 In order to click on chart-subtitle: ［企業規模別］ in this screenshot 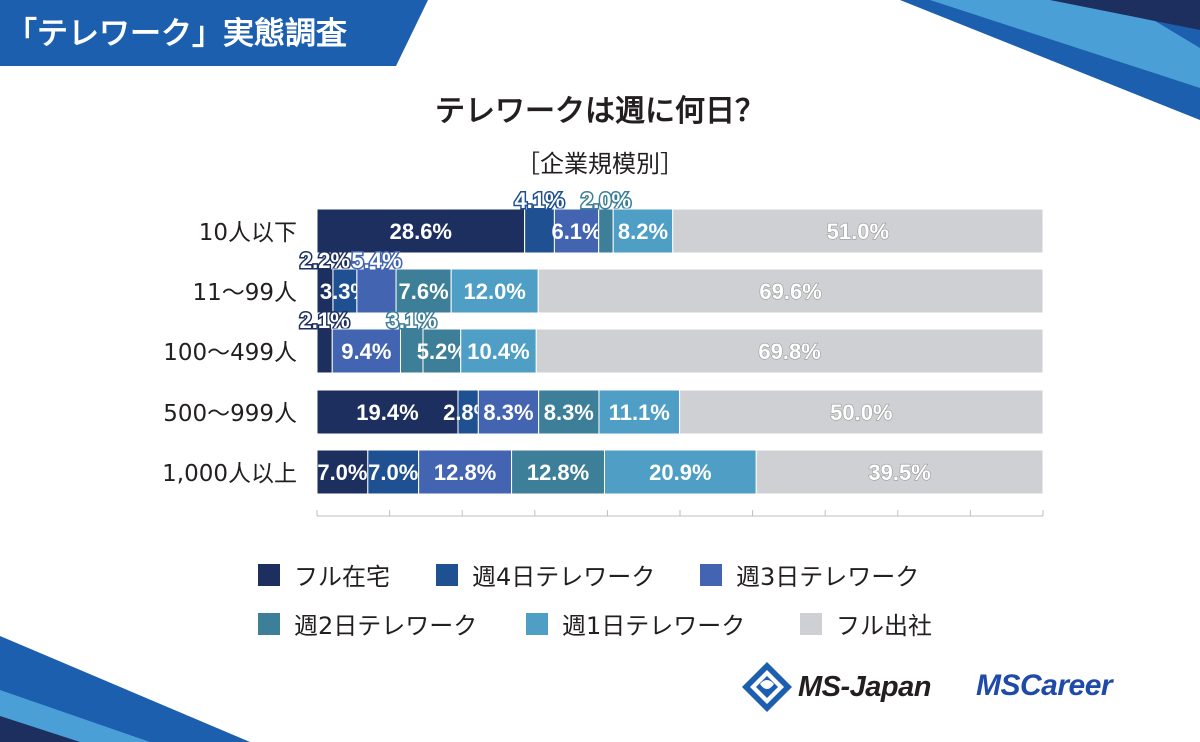, I will do `click(600, 164)`.